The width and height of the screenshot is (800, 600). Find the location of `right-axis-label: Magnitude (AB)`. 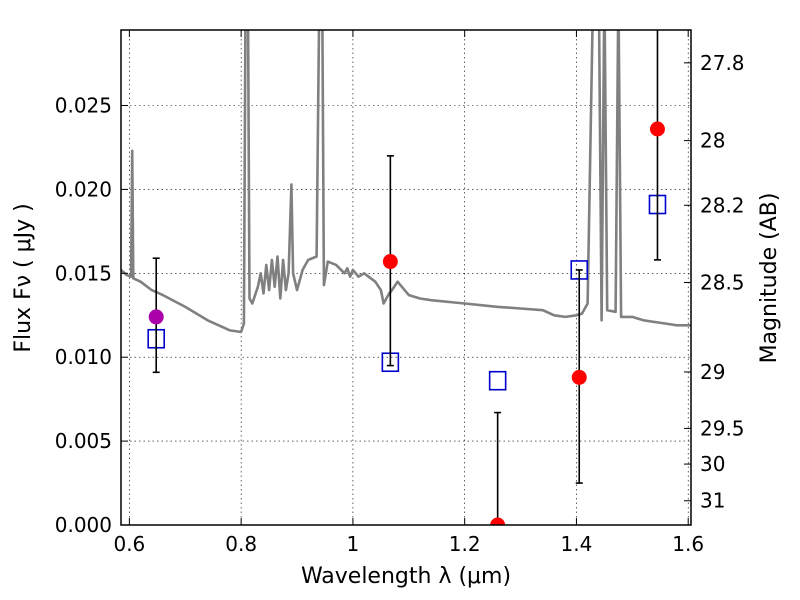

right-axis-label: Magnitude (AB) is located at coordinates (769, 278).